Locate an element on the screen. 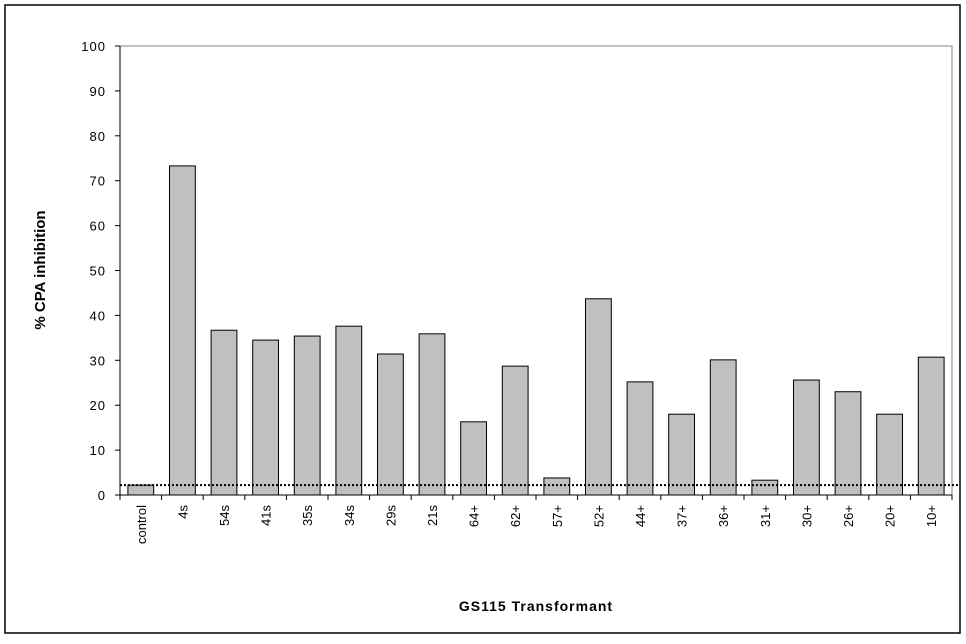 The image size is (966, 644). x-tick-label: 36+ is located at coordinates (723, 516).